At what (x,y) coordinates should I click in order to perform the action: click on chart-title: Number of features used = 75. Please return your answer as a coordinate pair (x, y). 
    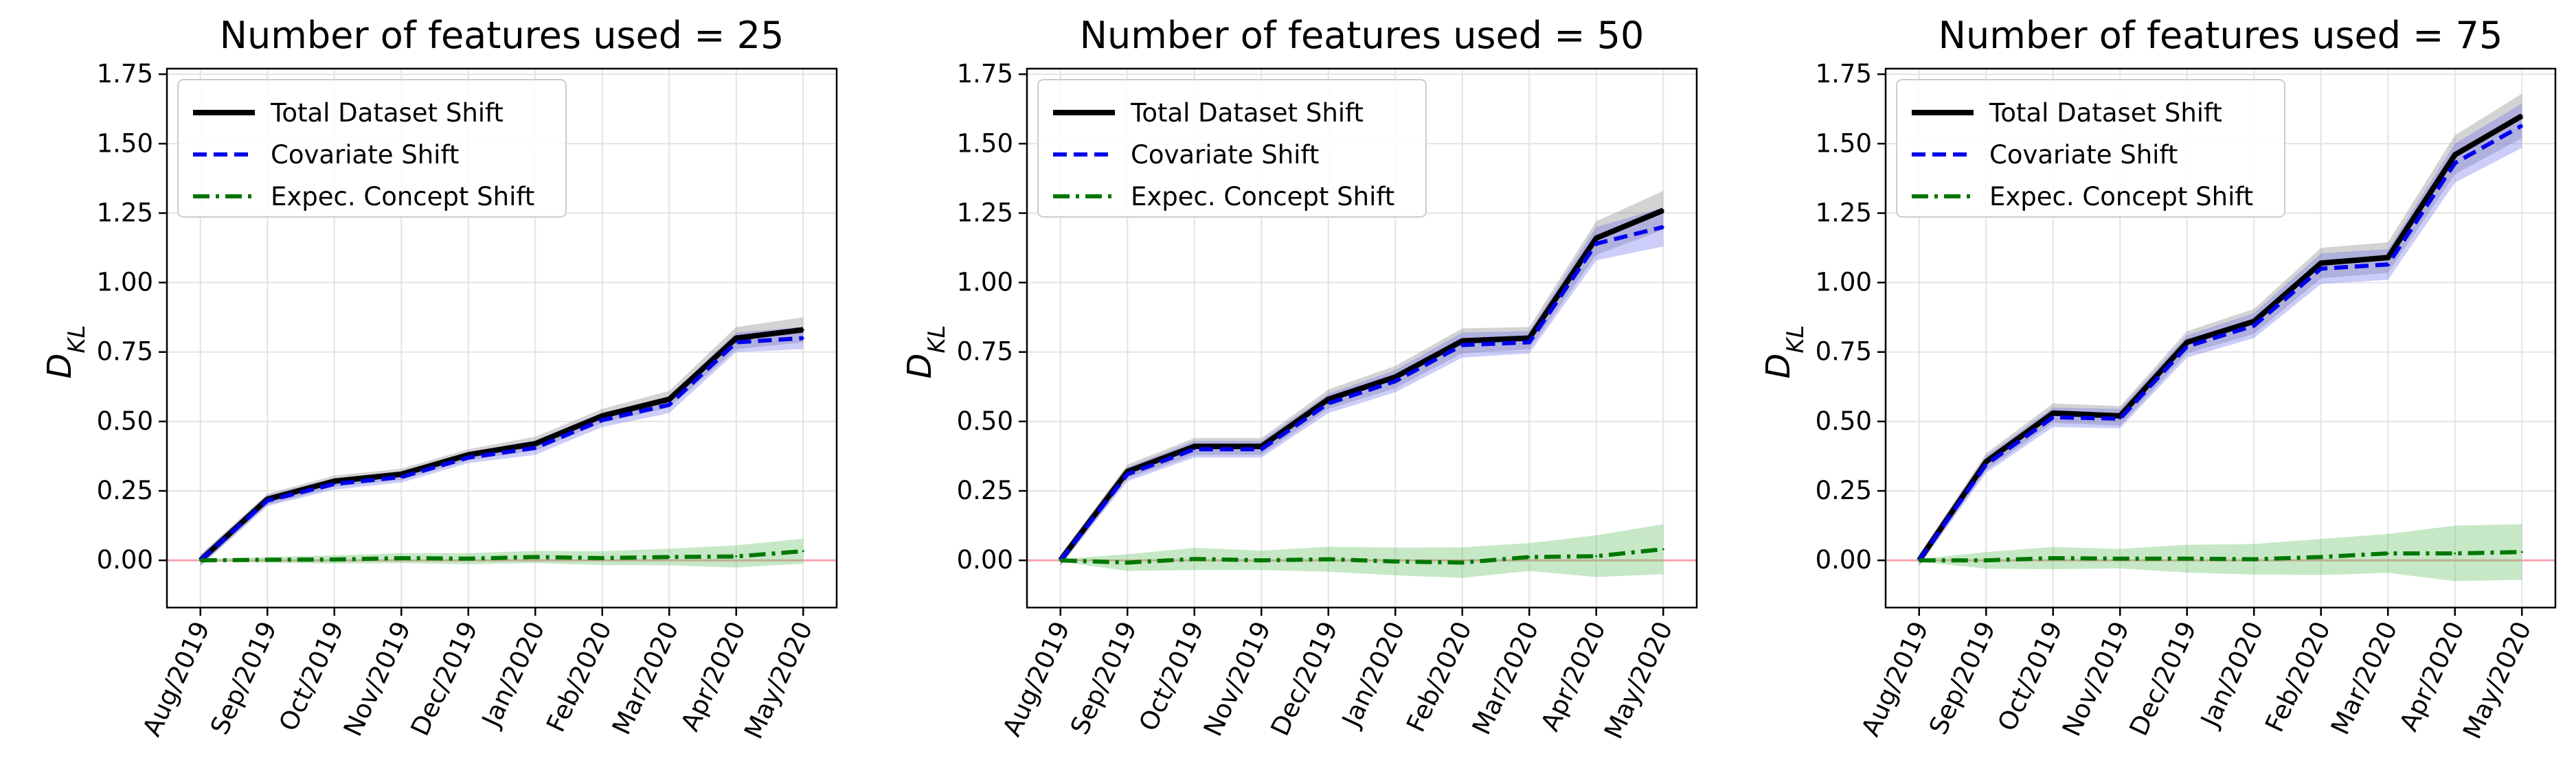
    Looking at the image, I should click on (2221, 35).